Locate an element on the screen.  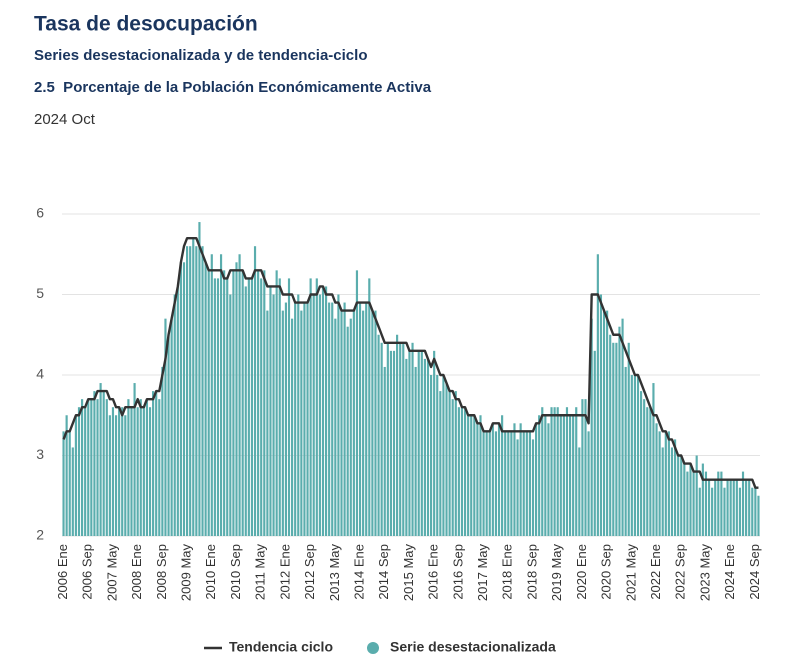
x-tick-label: 2013 May is located at coordinates (334, 573).